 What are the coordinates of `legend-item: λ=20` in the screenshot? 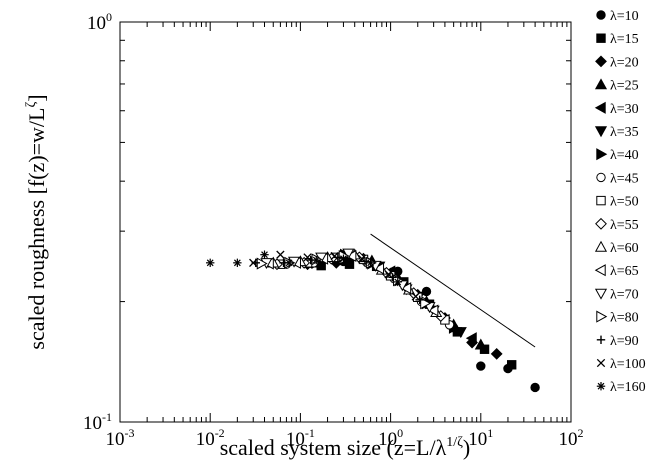 It's located at (617, 62).